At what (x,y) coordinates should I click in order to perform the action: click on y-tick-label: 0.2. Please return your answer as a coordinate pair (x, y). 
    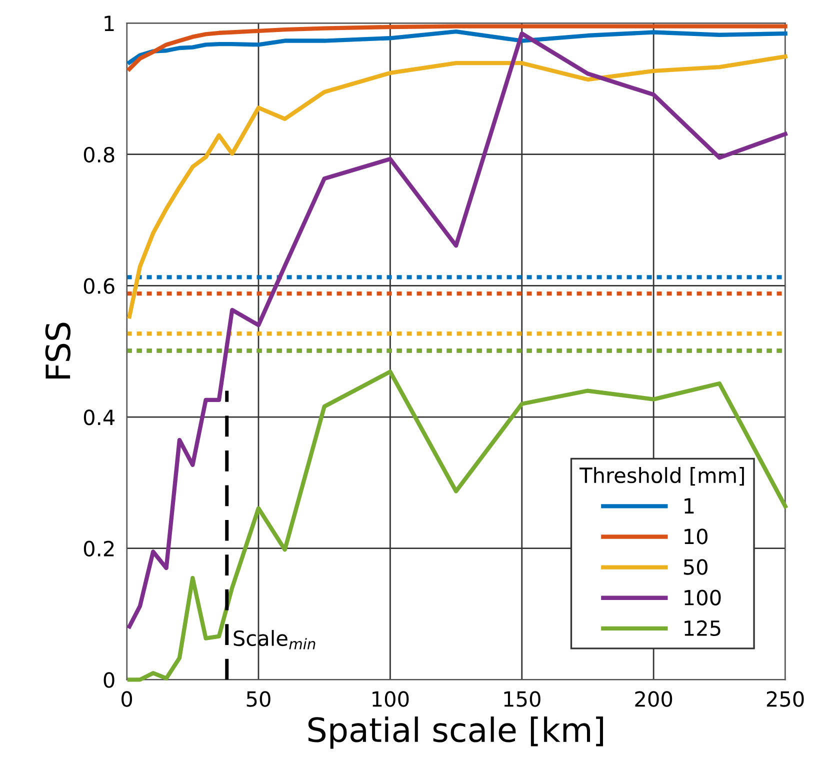
    Looking at the image, I should click on (99, 548).